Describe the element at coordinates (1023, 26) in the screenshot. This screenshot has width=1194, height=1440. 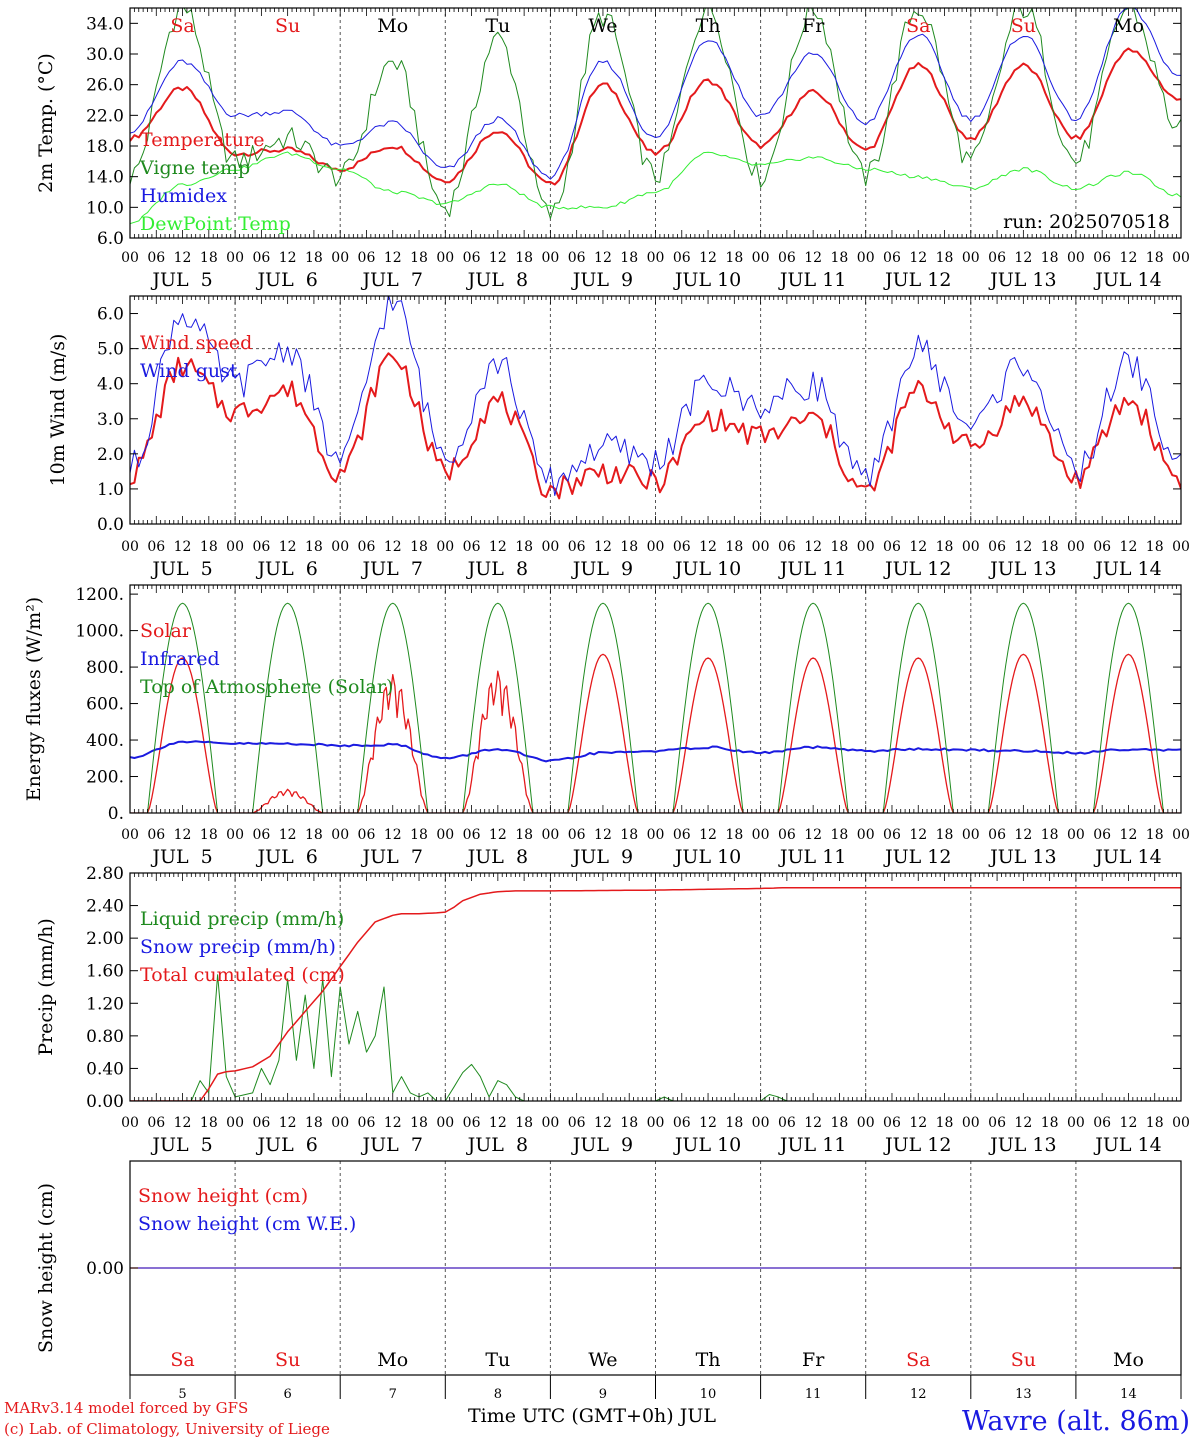
I see `weekday-label: Su` at that location.